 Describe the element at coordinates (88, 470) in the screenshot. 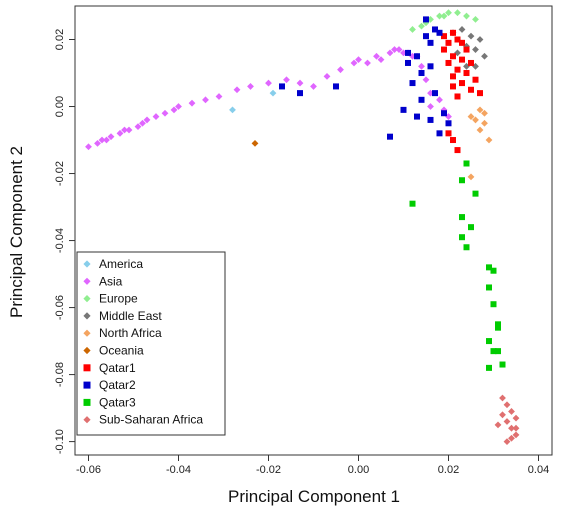

I see `x-tick-label: -0.06` at that location.